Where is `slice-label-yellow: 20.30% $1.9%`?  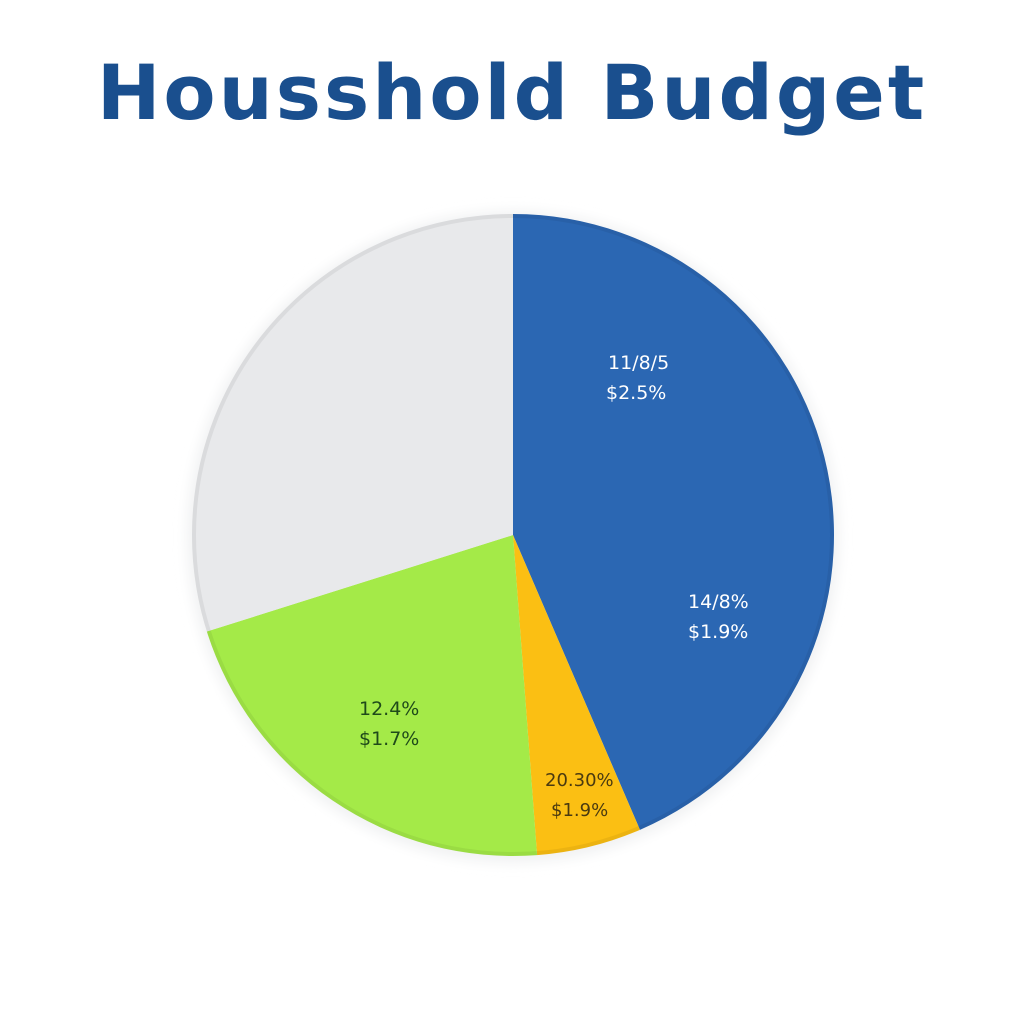
slice-label-yellow: 20.30% $1.9% is located at coordinates (579, 796).